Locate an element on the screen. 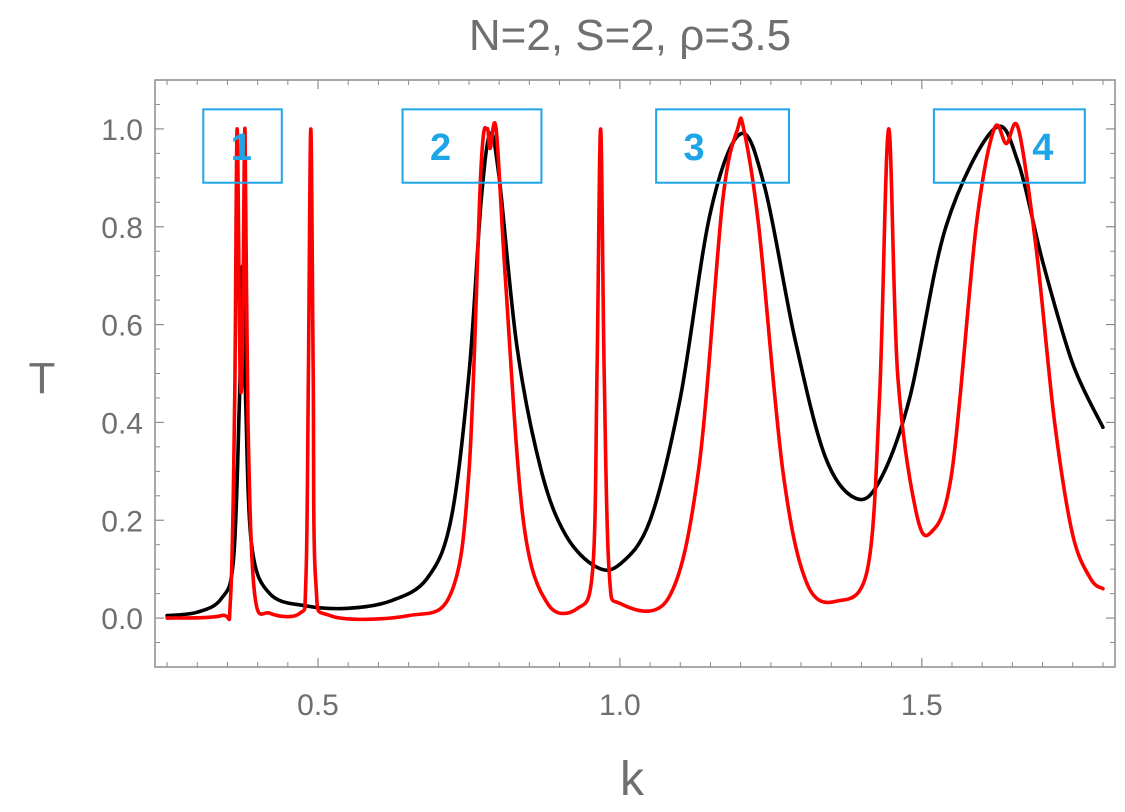 This screenshot has width=1125, height=812. annotation-label: 3 is located at coordinates (694, 148).